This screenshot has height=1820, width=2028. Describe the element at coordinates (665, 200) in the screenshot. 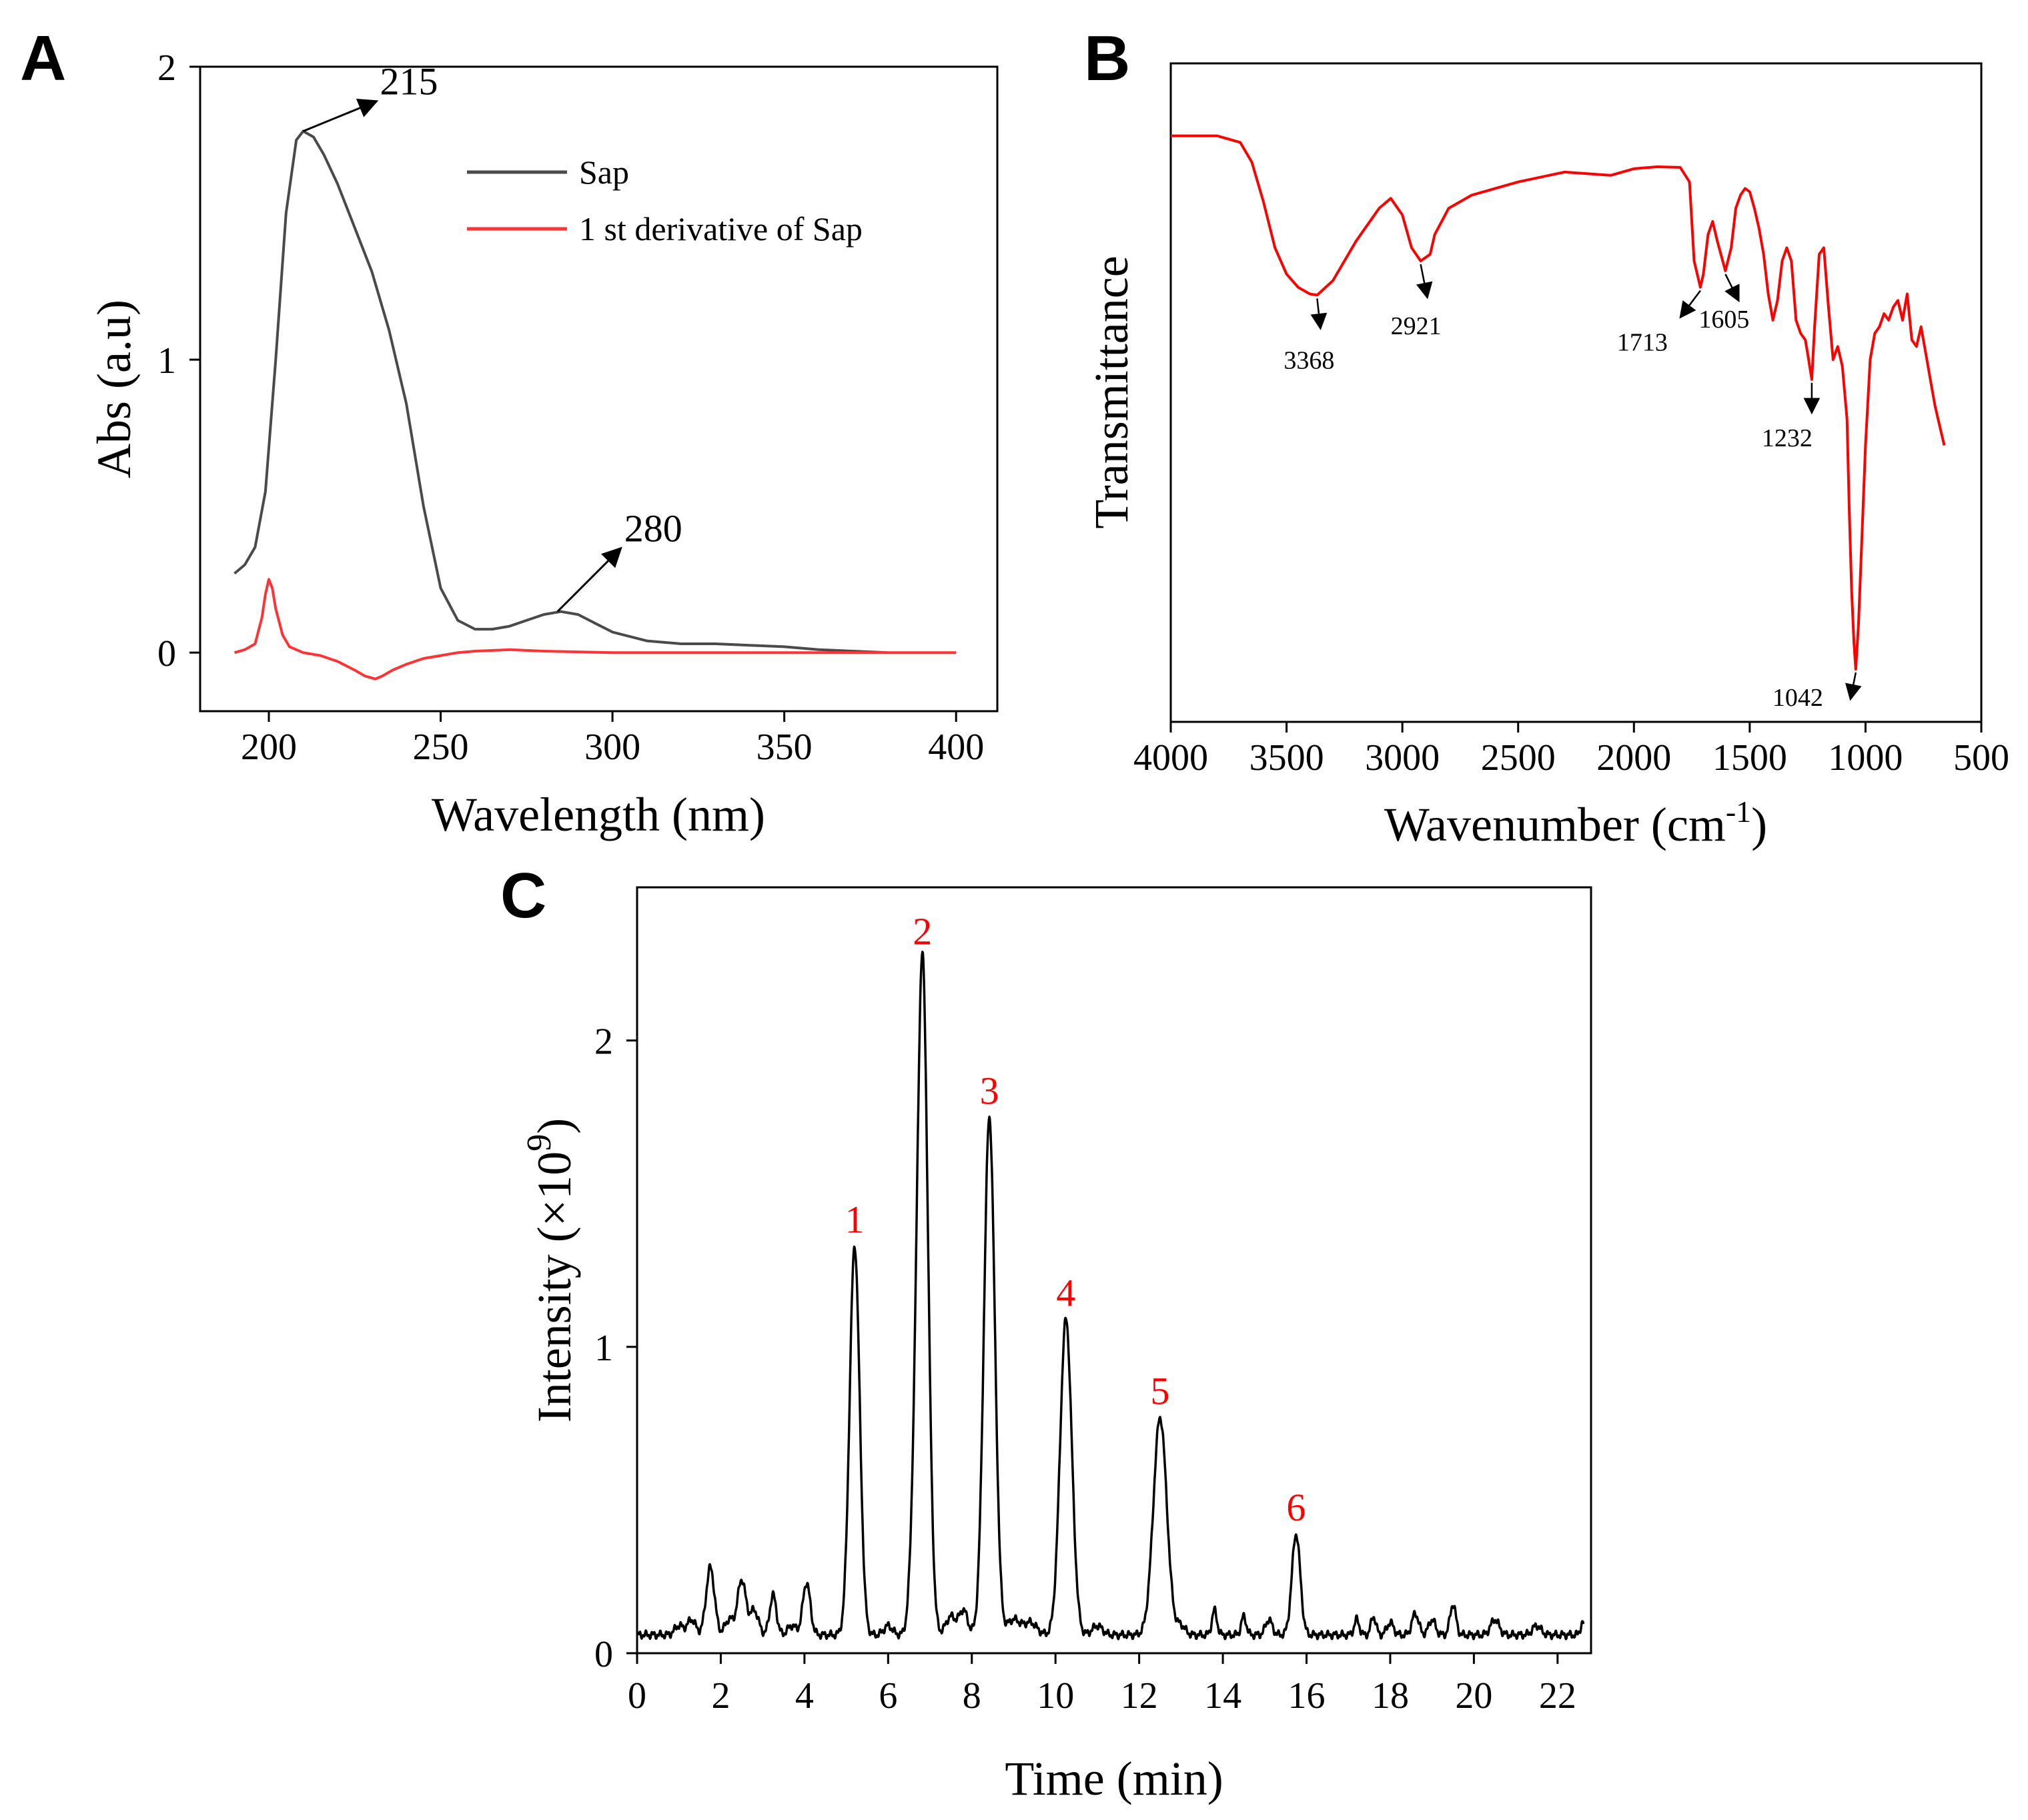

I see `panel-a-legend: Sap 1 st derivative of Sap` at that location.